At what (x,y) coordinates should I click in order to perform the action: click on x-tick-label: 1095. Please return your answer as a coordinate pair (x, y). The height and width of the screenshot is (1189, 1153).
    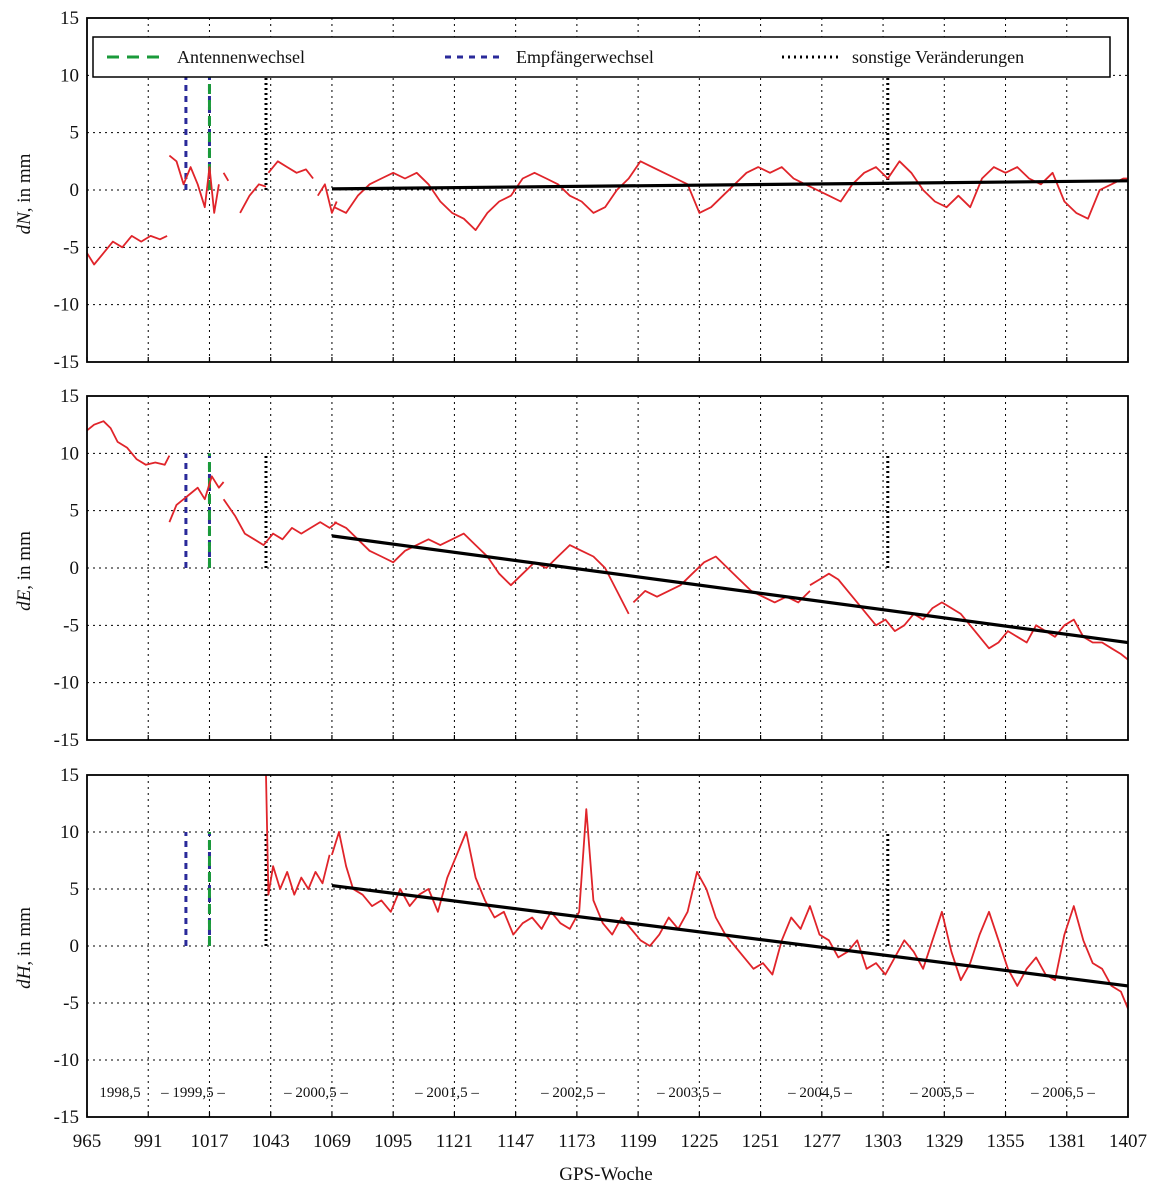
    Looking at the image, I should click on (393, 1141).